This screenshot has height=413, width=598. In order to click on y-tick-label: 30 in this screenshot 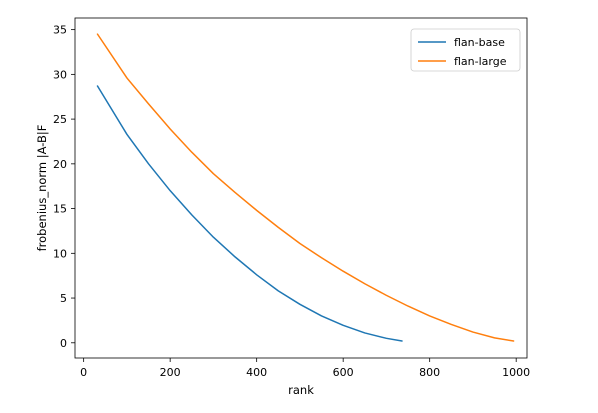, I will do `click(60, 74)`.